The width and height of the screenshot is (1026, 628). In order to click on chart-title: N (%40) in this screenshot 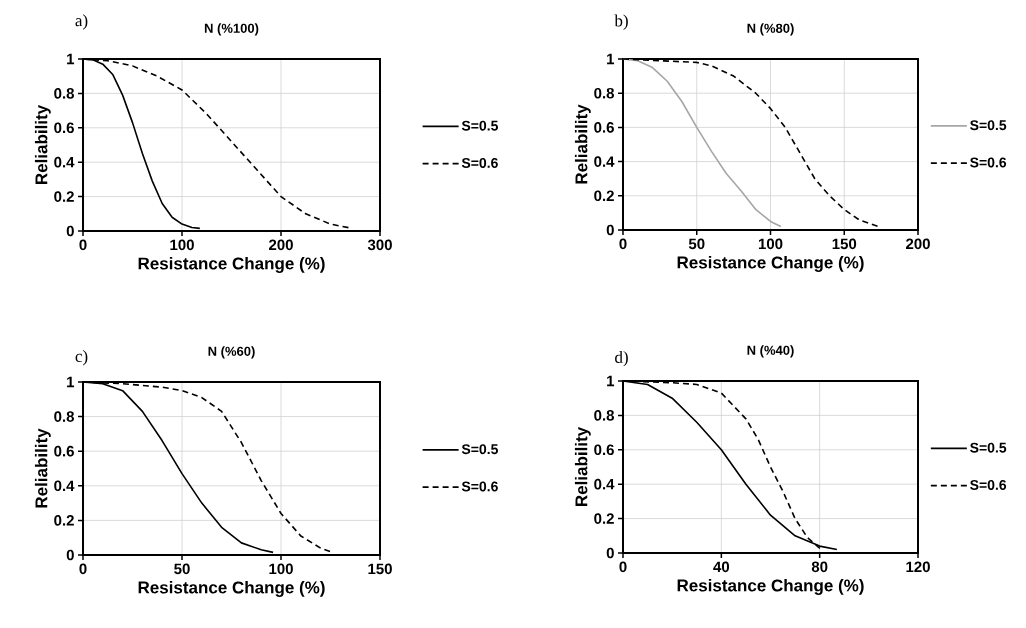, I will do `click(770, 351)`.